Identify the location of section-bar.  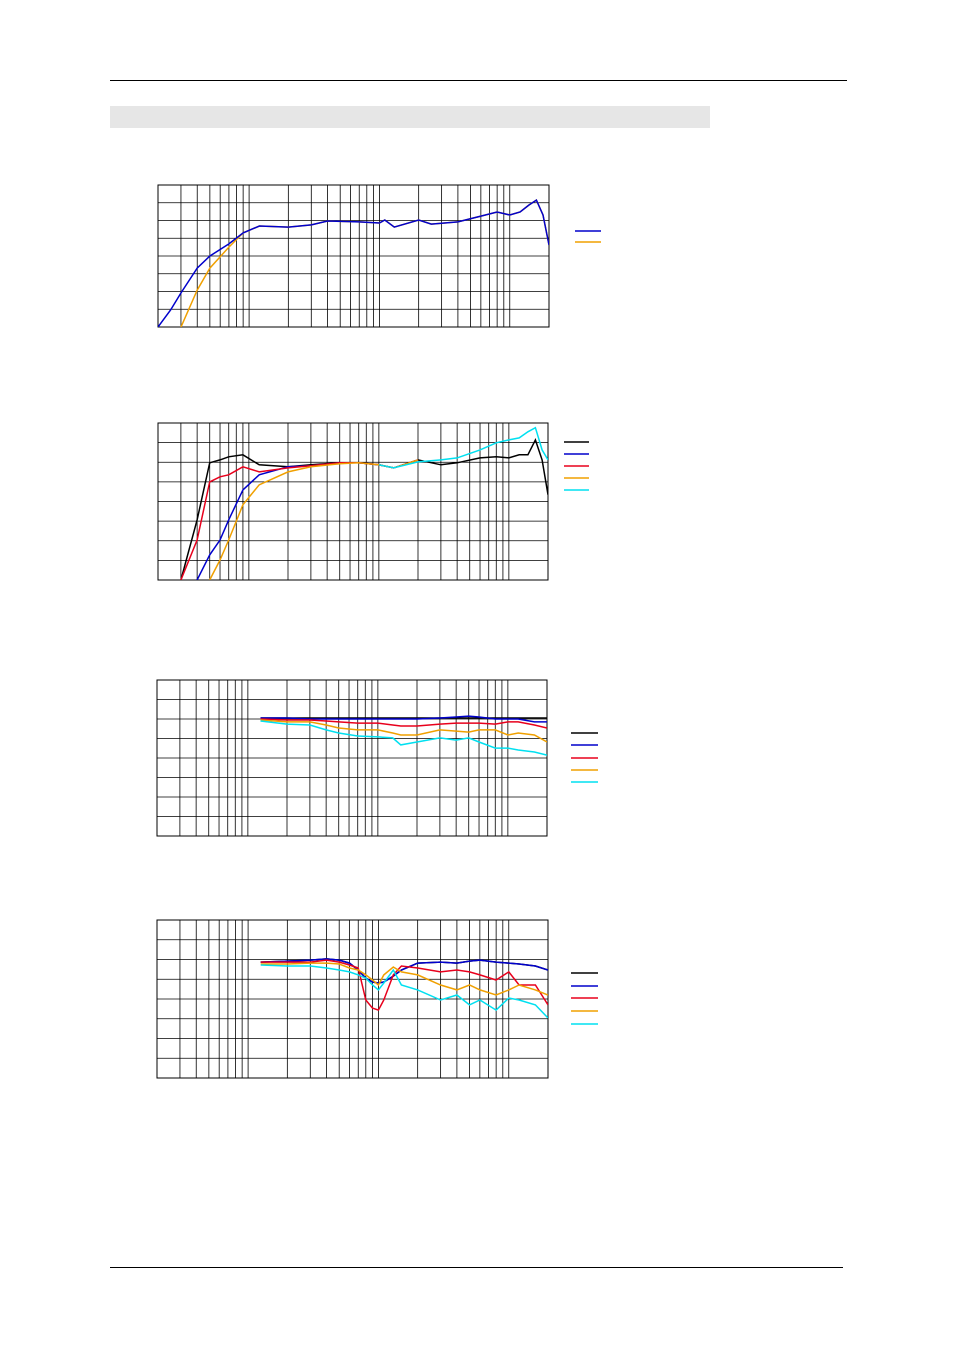
(410, 117).